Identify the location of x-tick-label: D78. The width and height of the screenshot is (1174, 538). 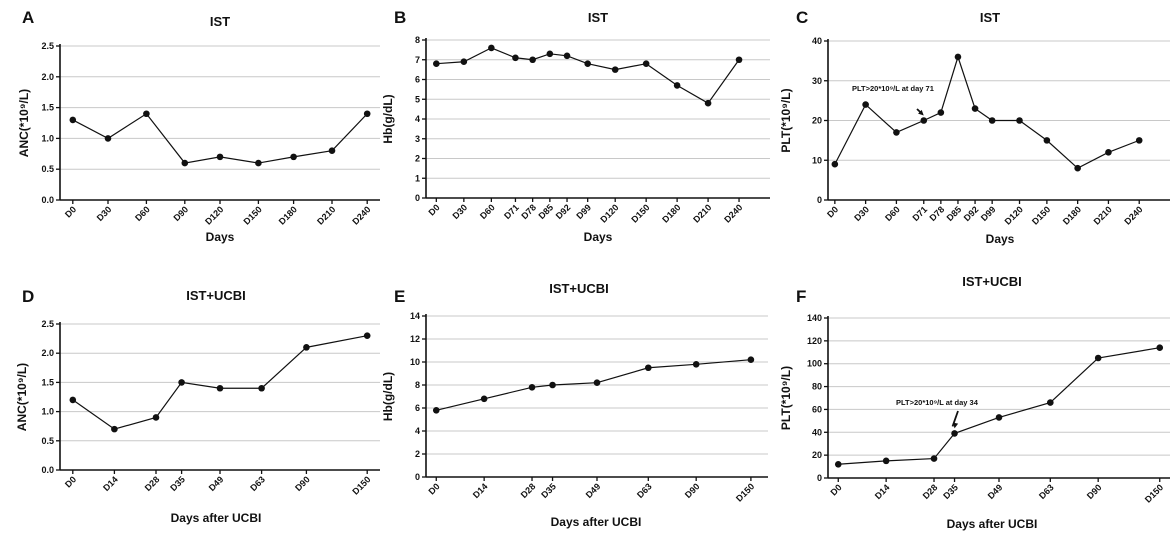
(528, 211).